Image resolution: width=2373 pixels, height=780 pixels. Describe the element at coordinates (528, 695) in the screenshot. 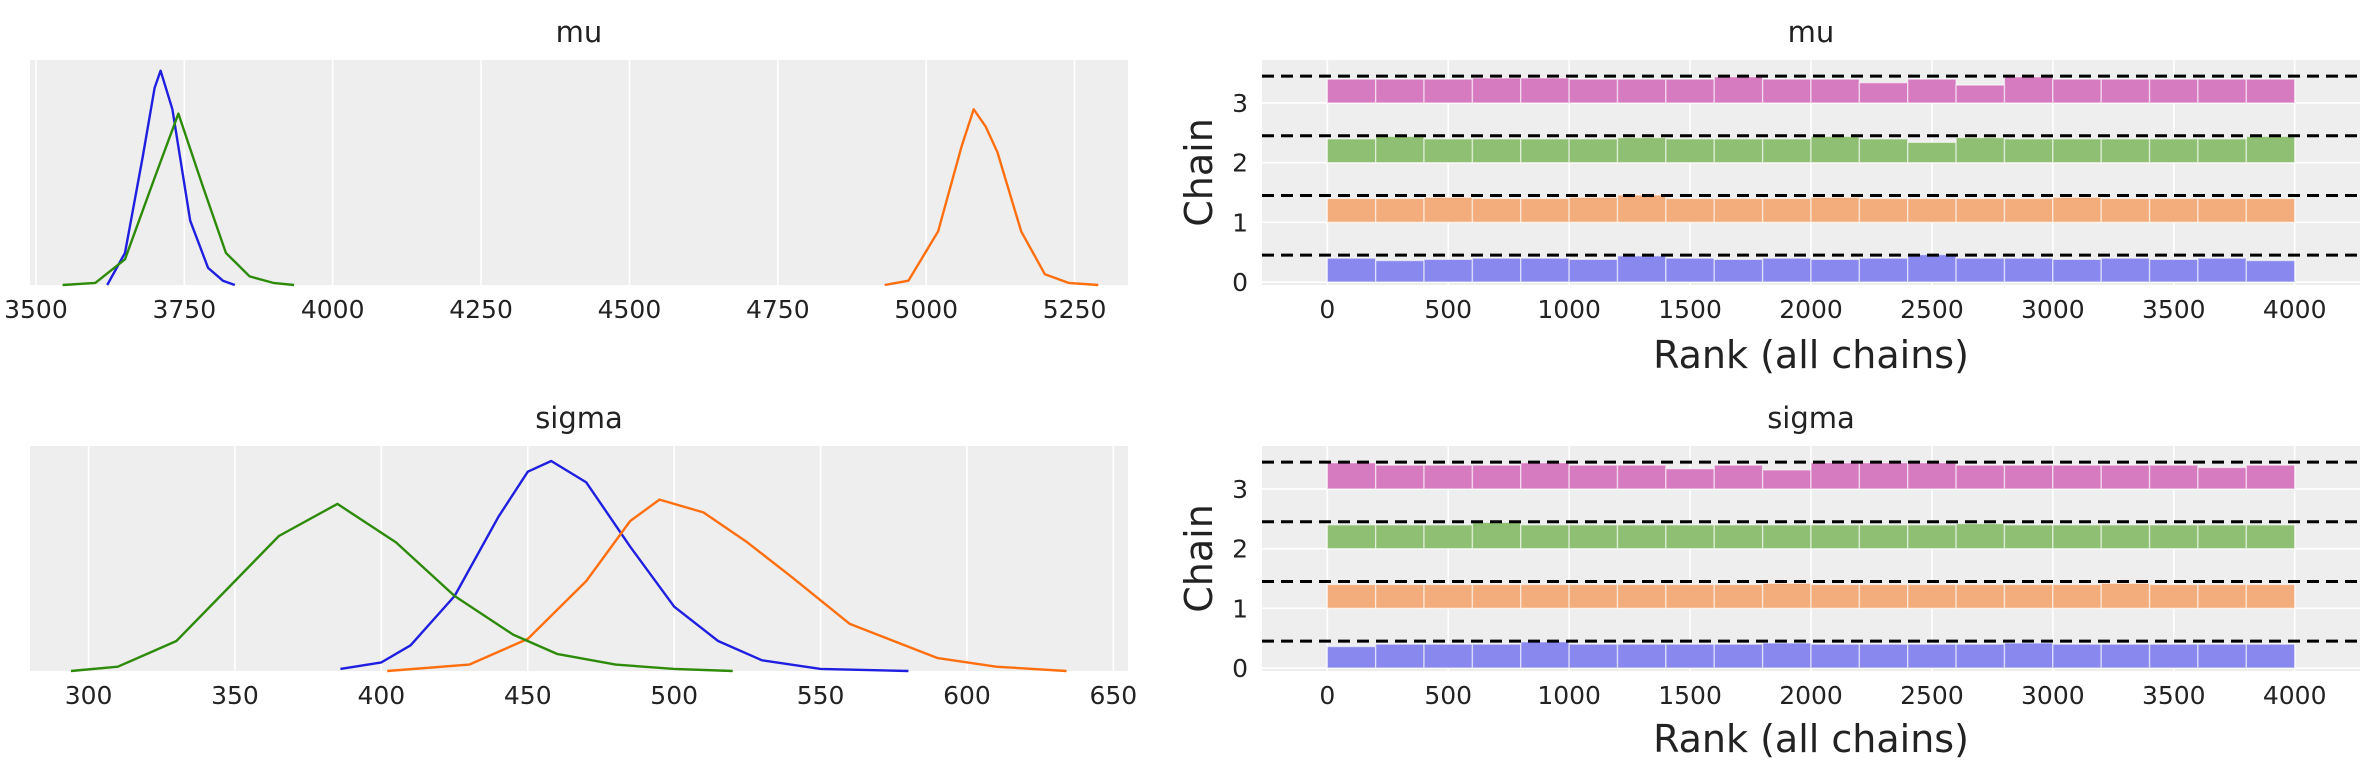

I see `x-tick-label: 450` at that location.